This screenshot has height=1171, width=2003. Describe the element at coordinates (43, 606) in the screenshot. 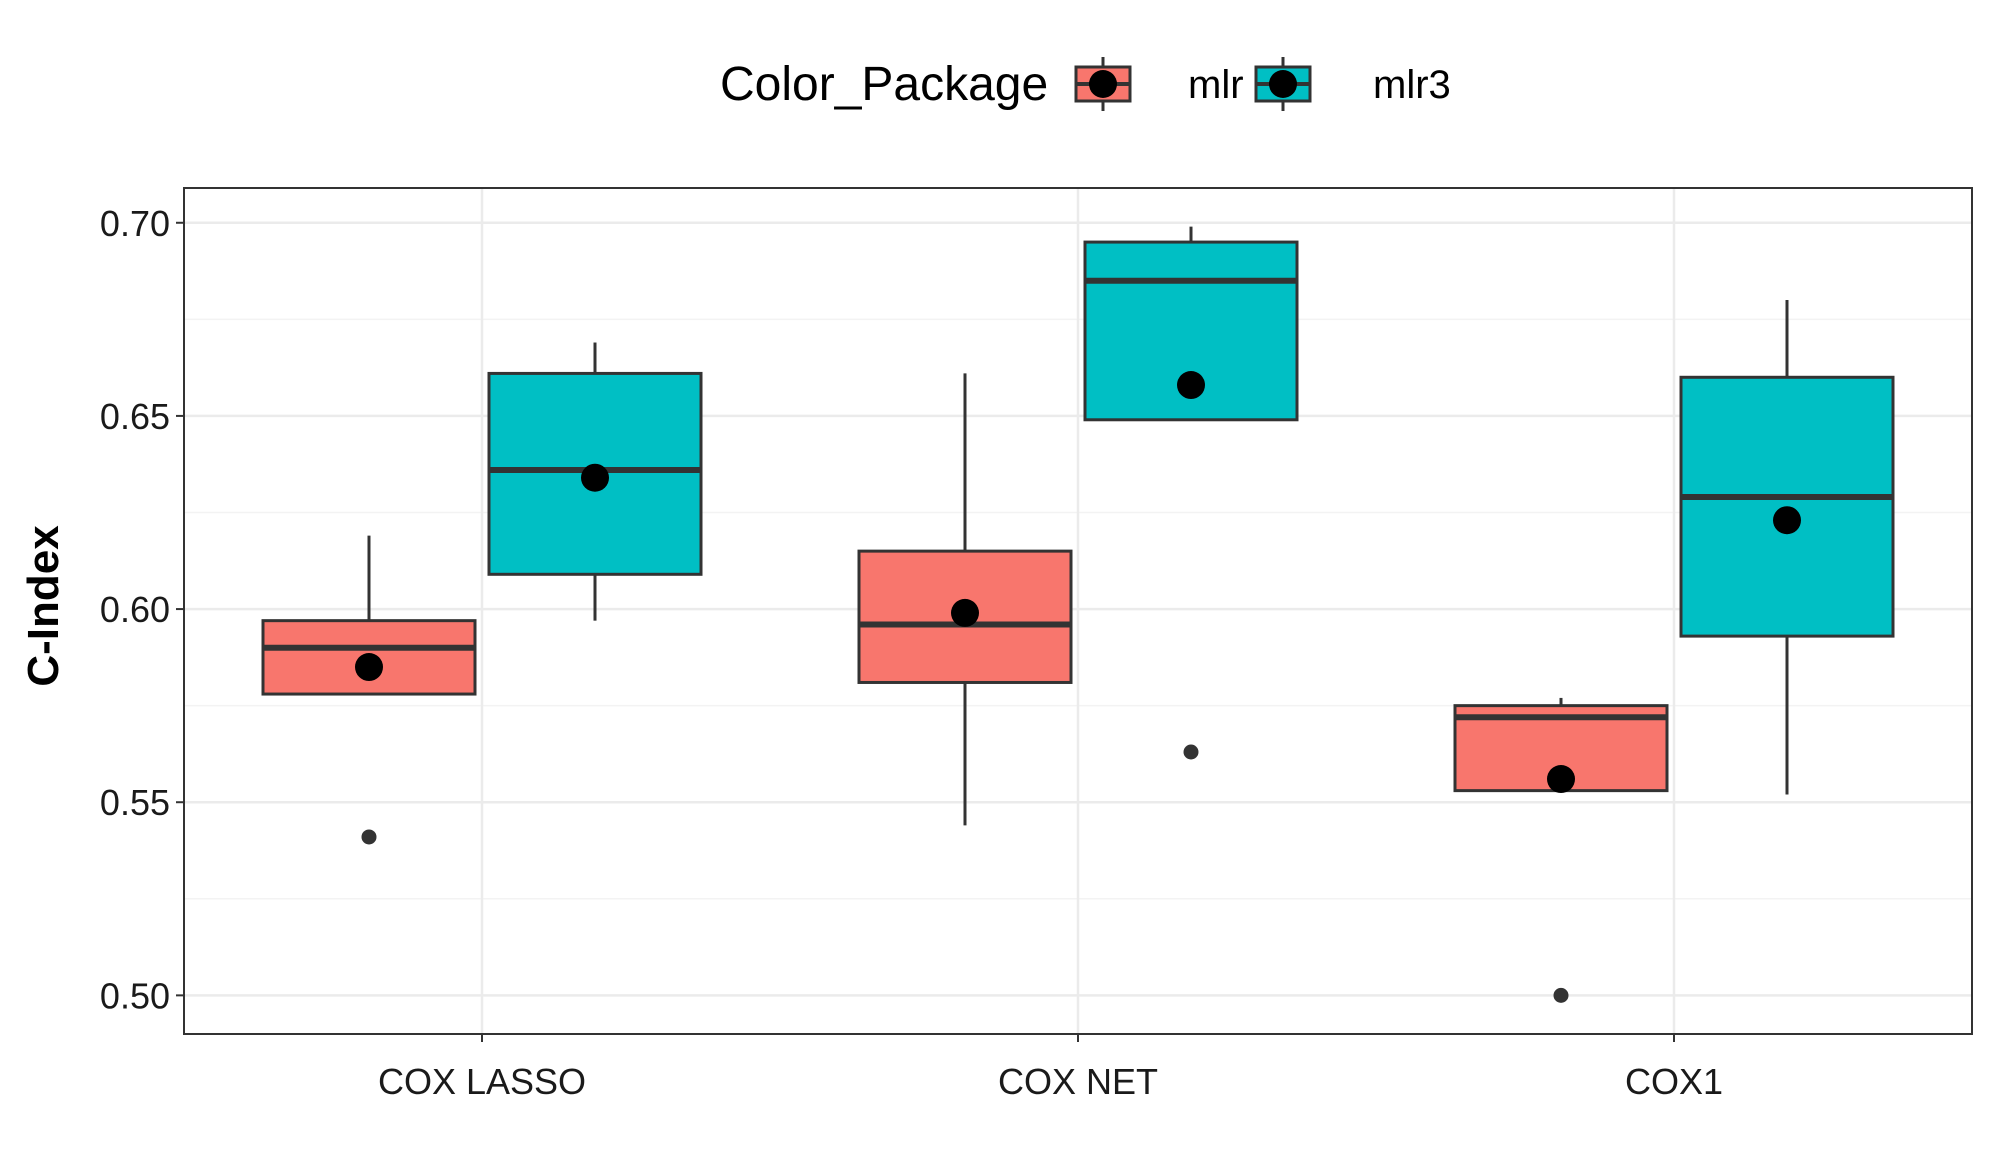

I see `y-axis-title: C-Index` at that location.